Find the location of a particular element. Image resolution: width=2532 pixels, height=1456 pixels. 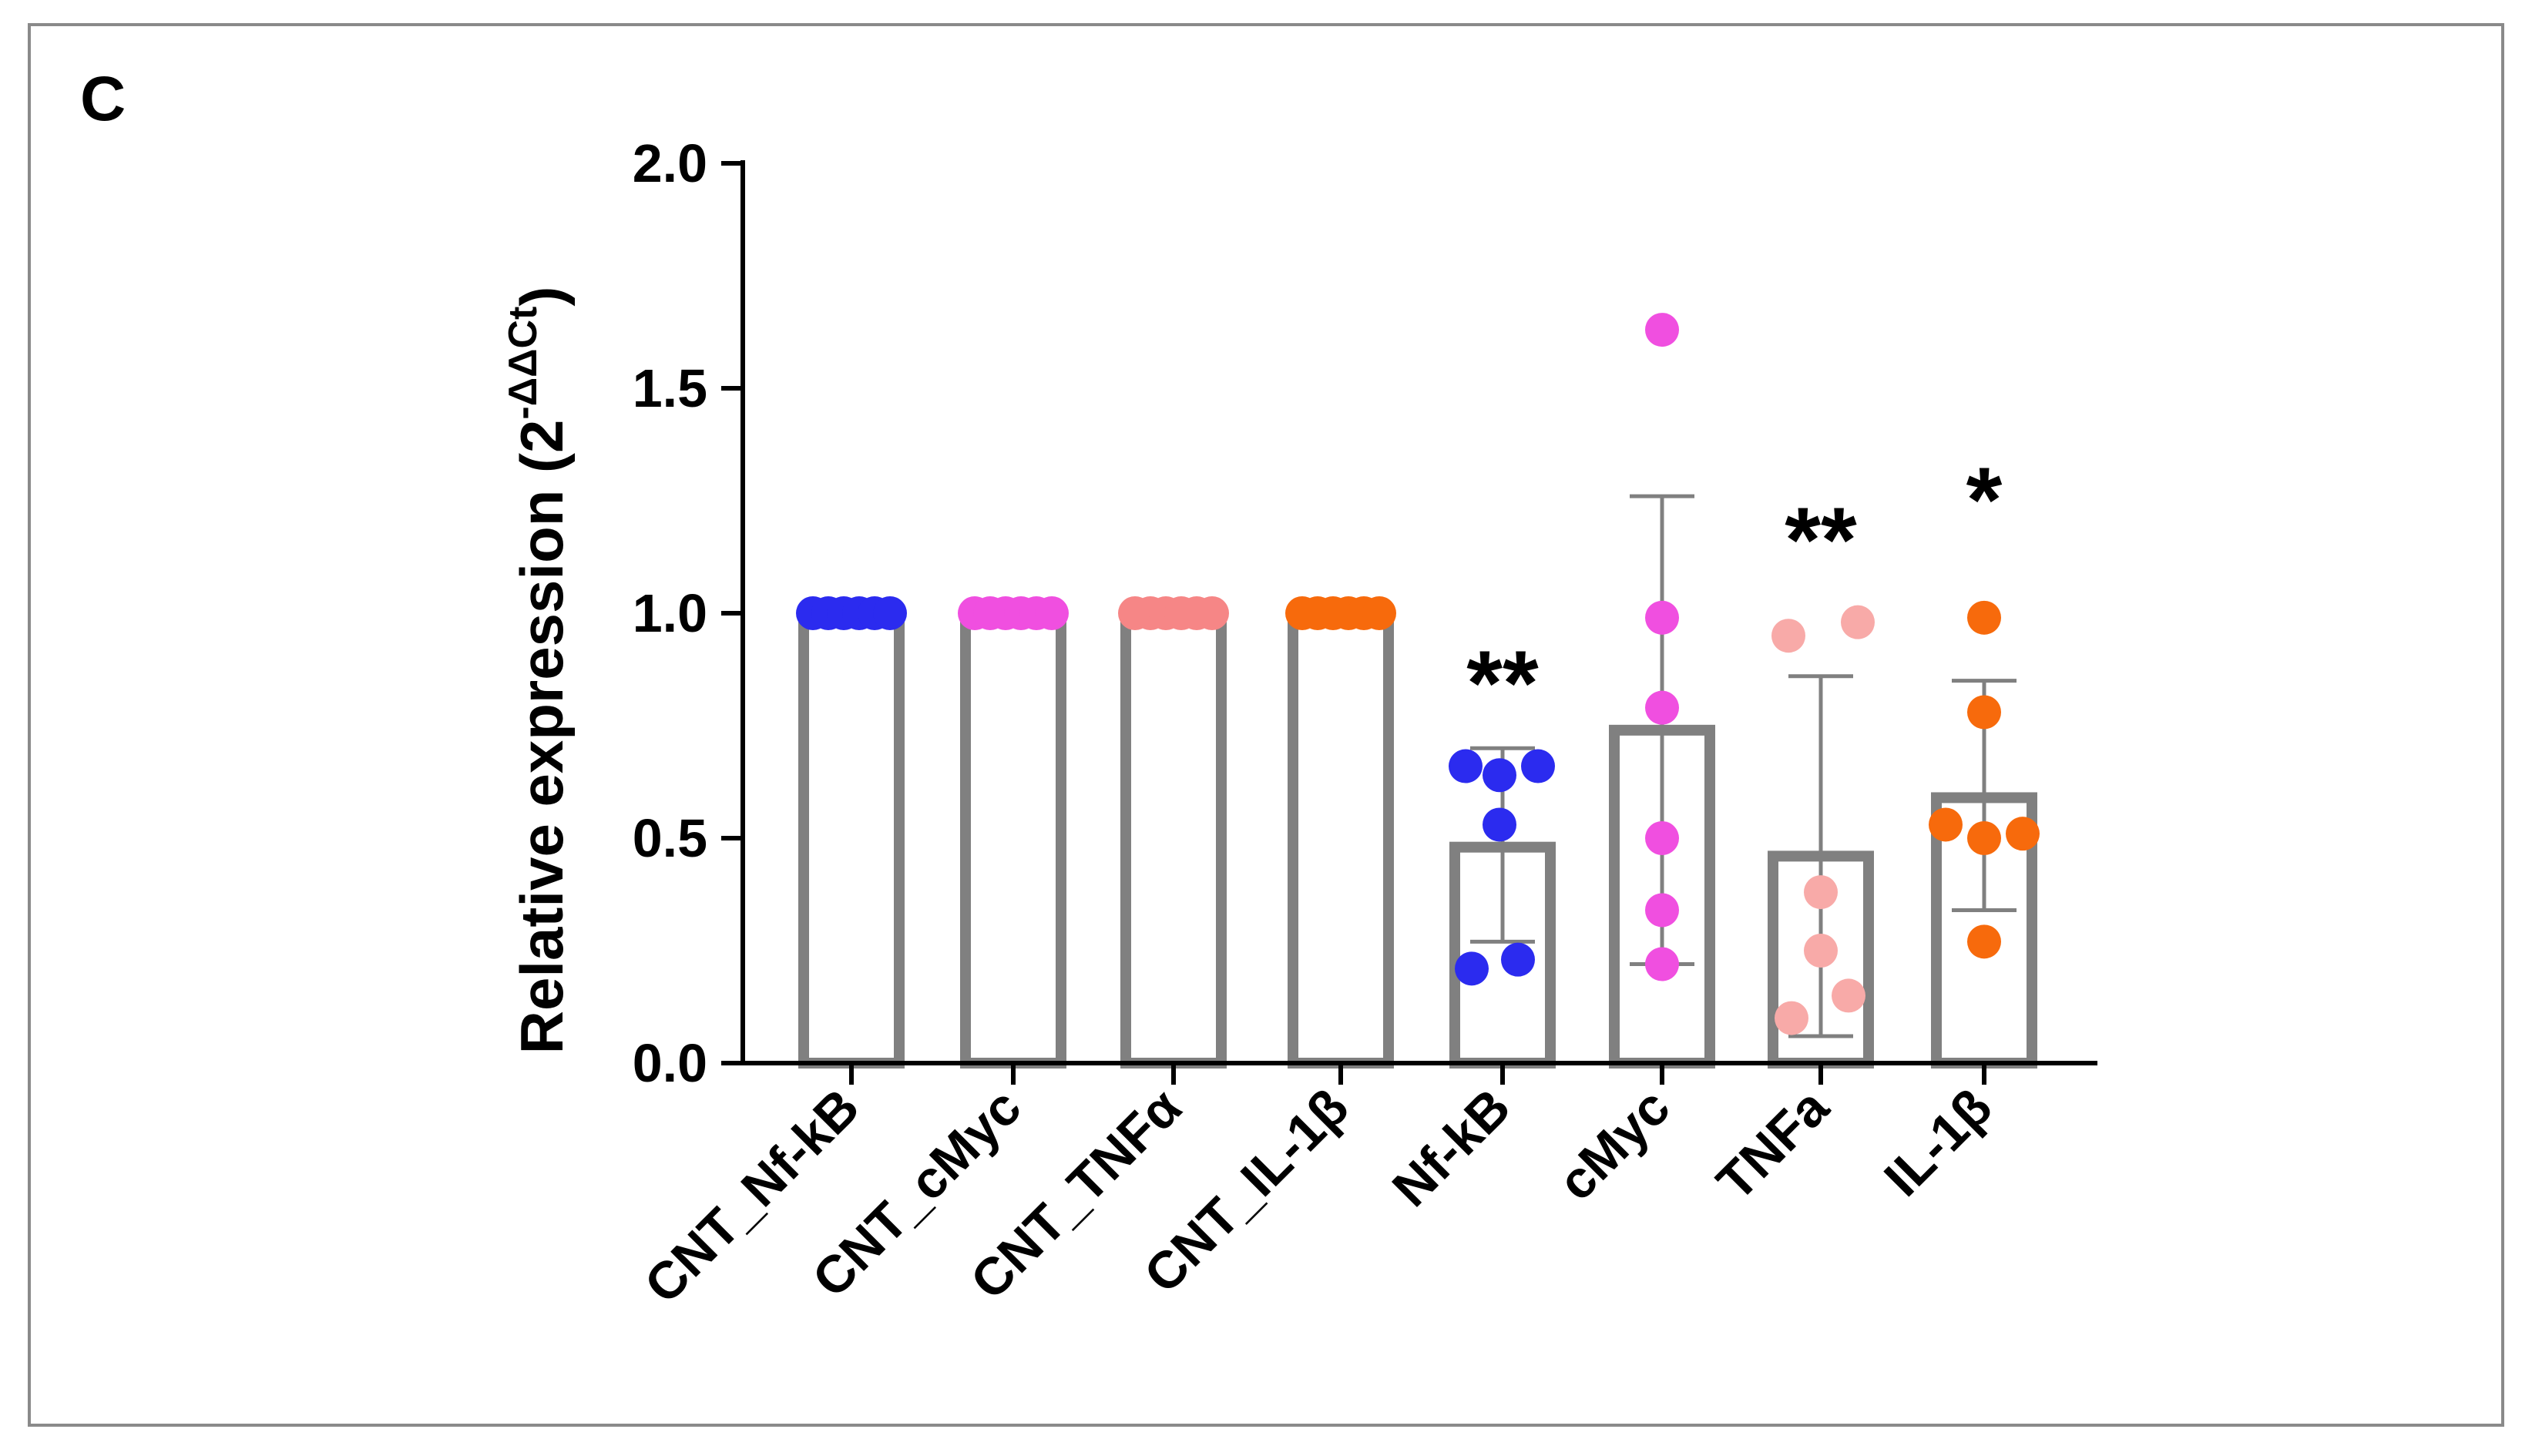

error-bars-layer is located at coordinates (1743, 766).